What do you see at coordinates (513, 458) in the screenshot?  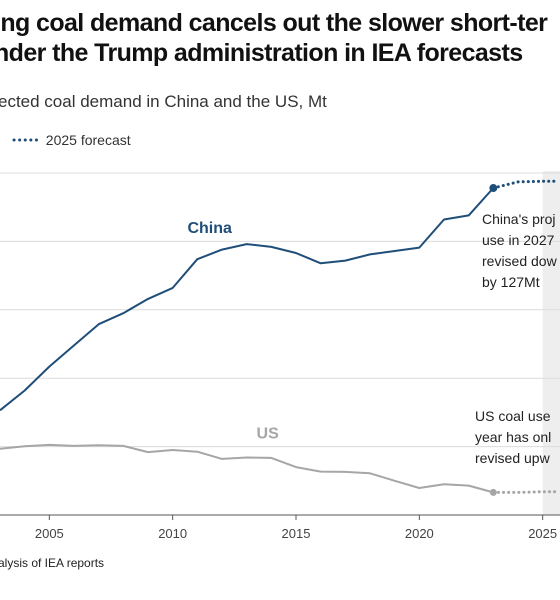 I see `annotation-us-line: revised upw` at bounding box center [513, 458].